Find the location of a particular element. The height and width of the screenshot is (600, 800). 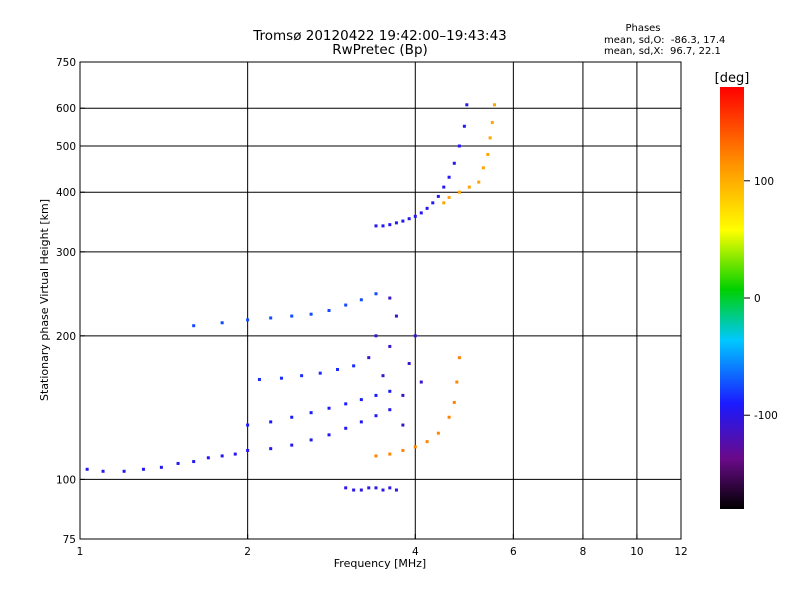

colorbar is located at coordinates (732, 298).